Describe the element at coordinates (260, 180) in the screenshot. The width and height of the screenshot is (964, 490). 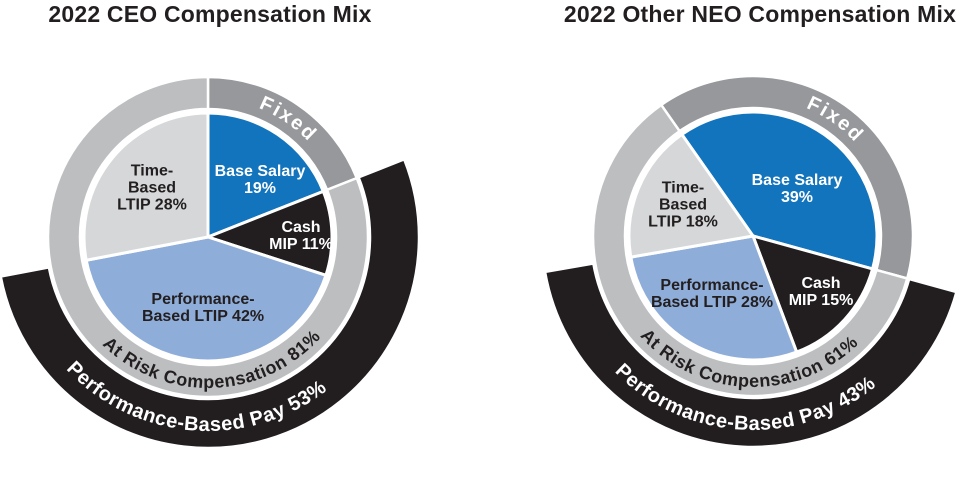
I see `ceo-slice-label-base-salary: Base Salary 19%` at that location.